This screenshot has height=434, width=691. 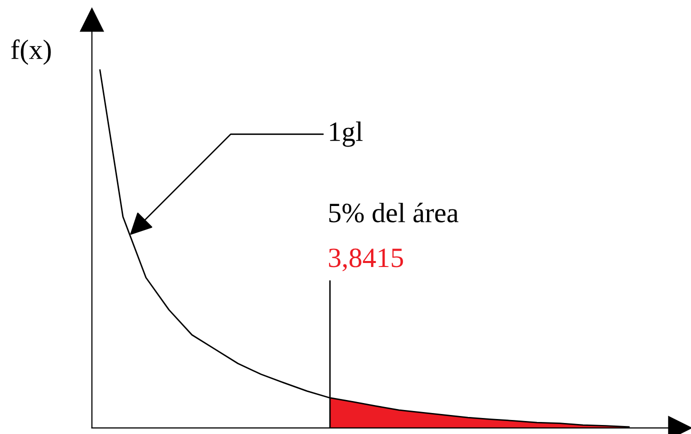 I want to click on annotation: 1gl, so click(x=346, y=134).